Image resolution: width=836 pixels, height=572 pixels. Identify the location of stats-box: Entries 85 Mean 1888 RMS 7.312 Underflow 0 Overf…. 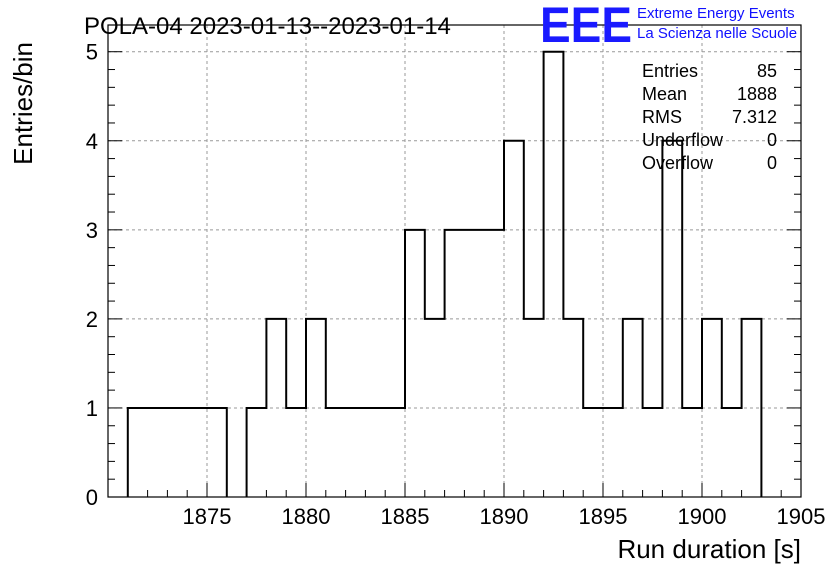
(709, 117).